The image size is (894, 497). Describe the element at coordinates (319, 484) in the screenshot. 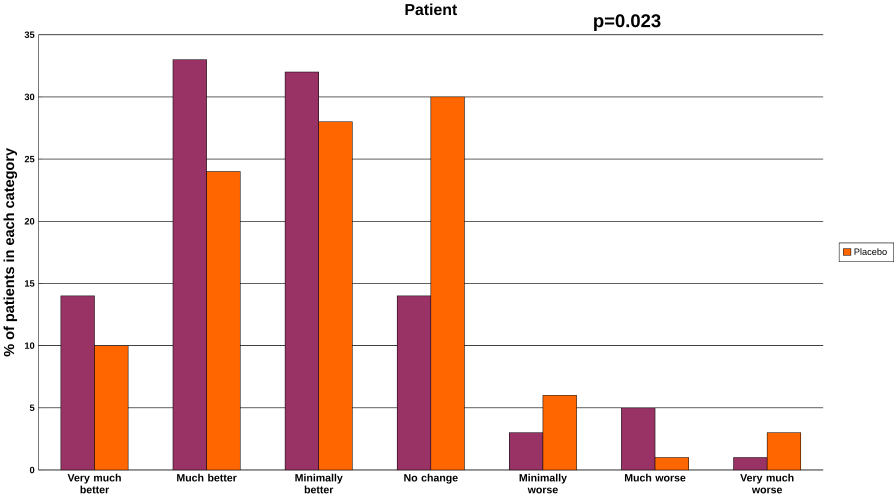

I see `x-tick-label: Minimally better` at that location.